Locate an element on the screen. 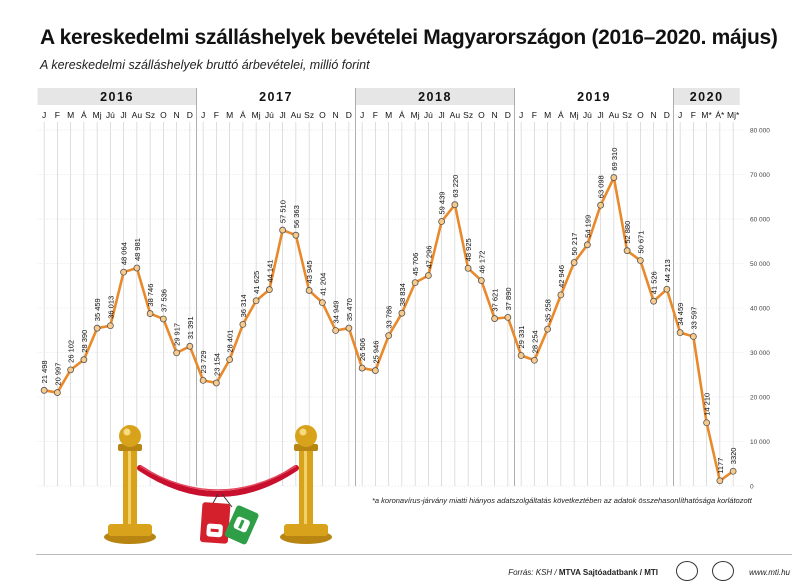 The width and height of the screenshot is (800, 588). data-label: 34 949 is located at coordinates (336, 312).